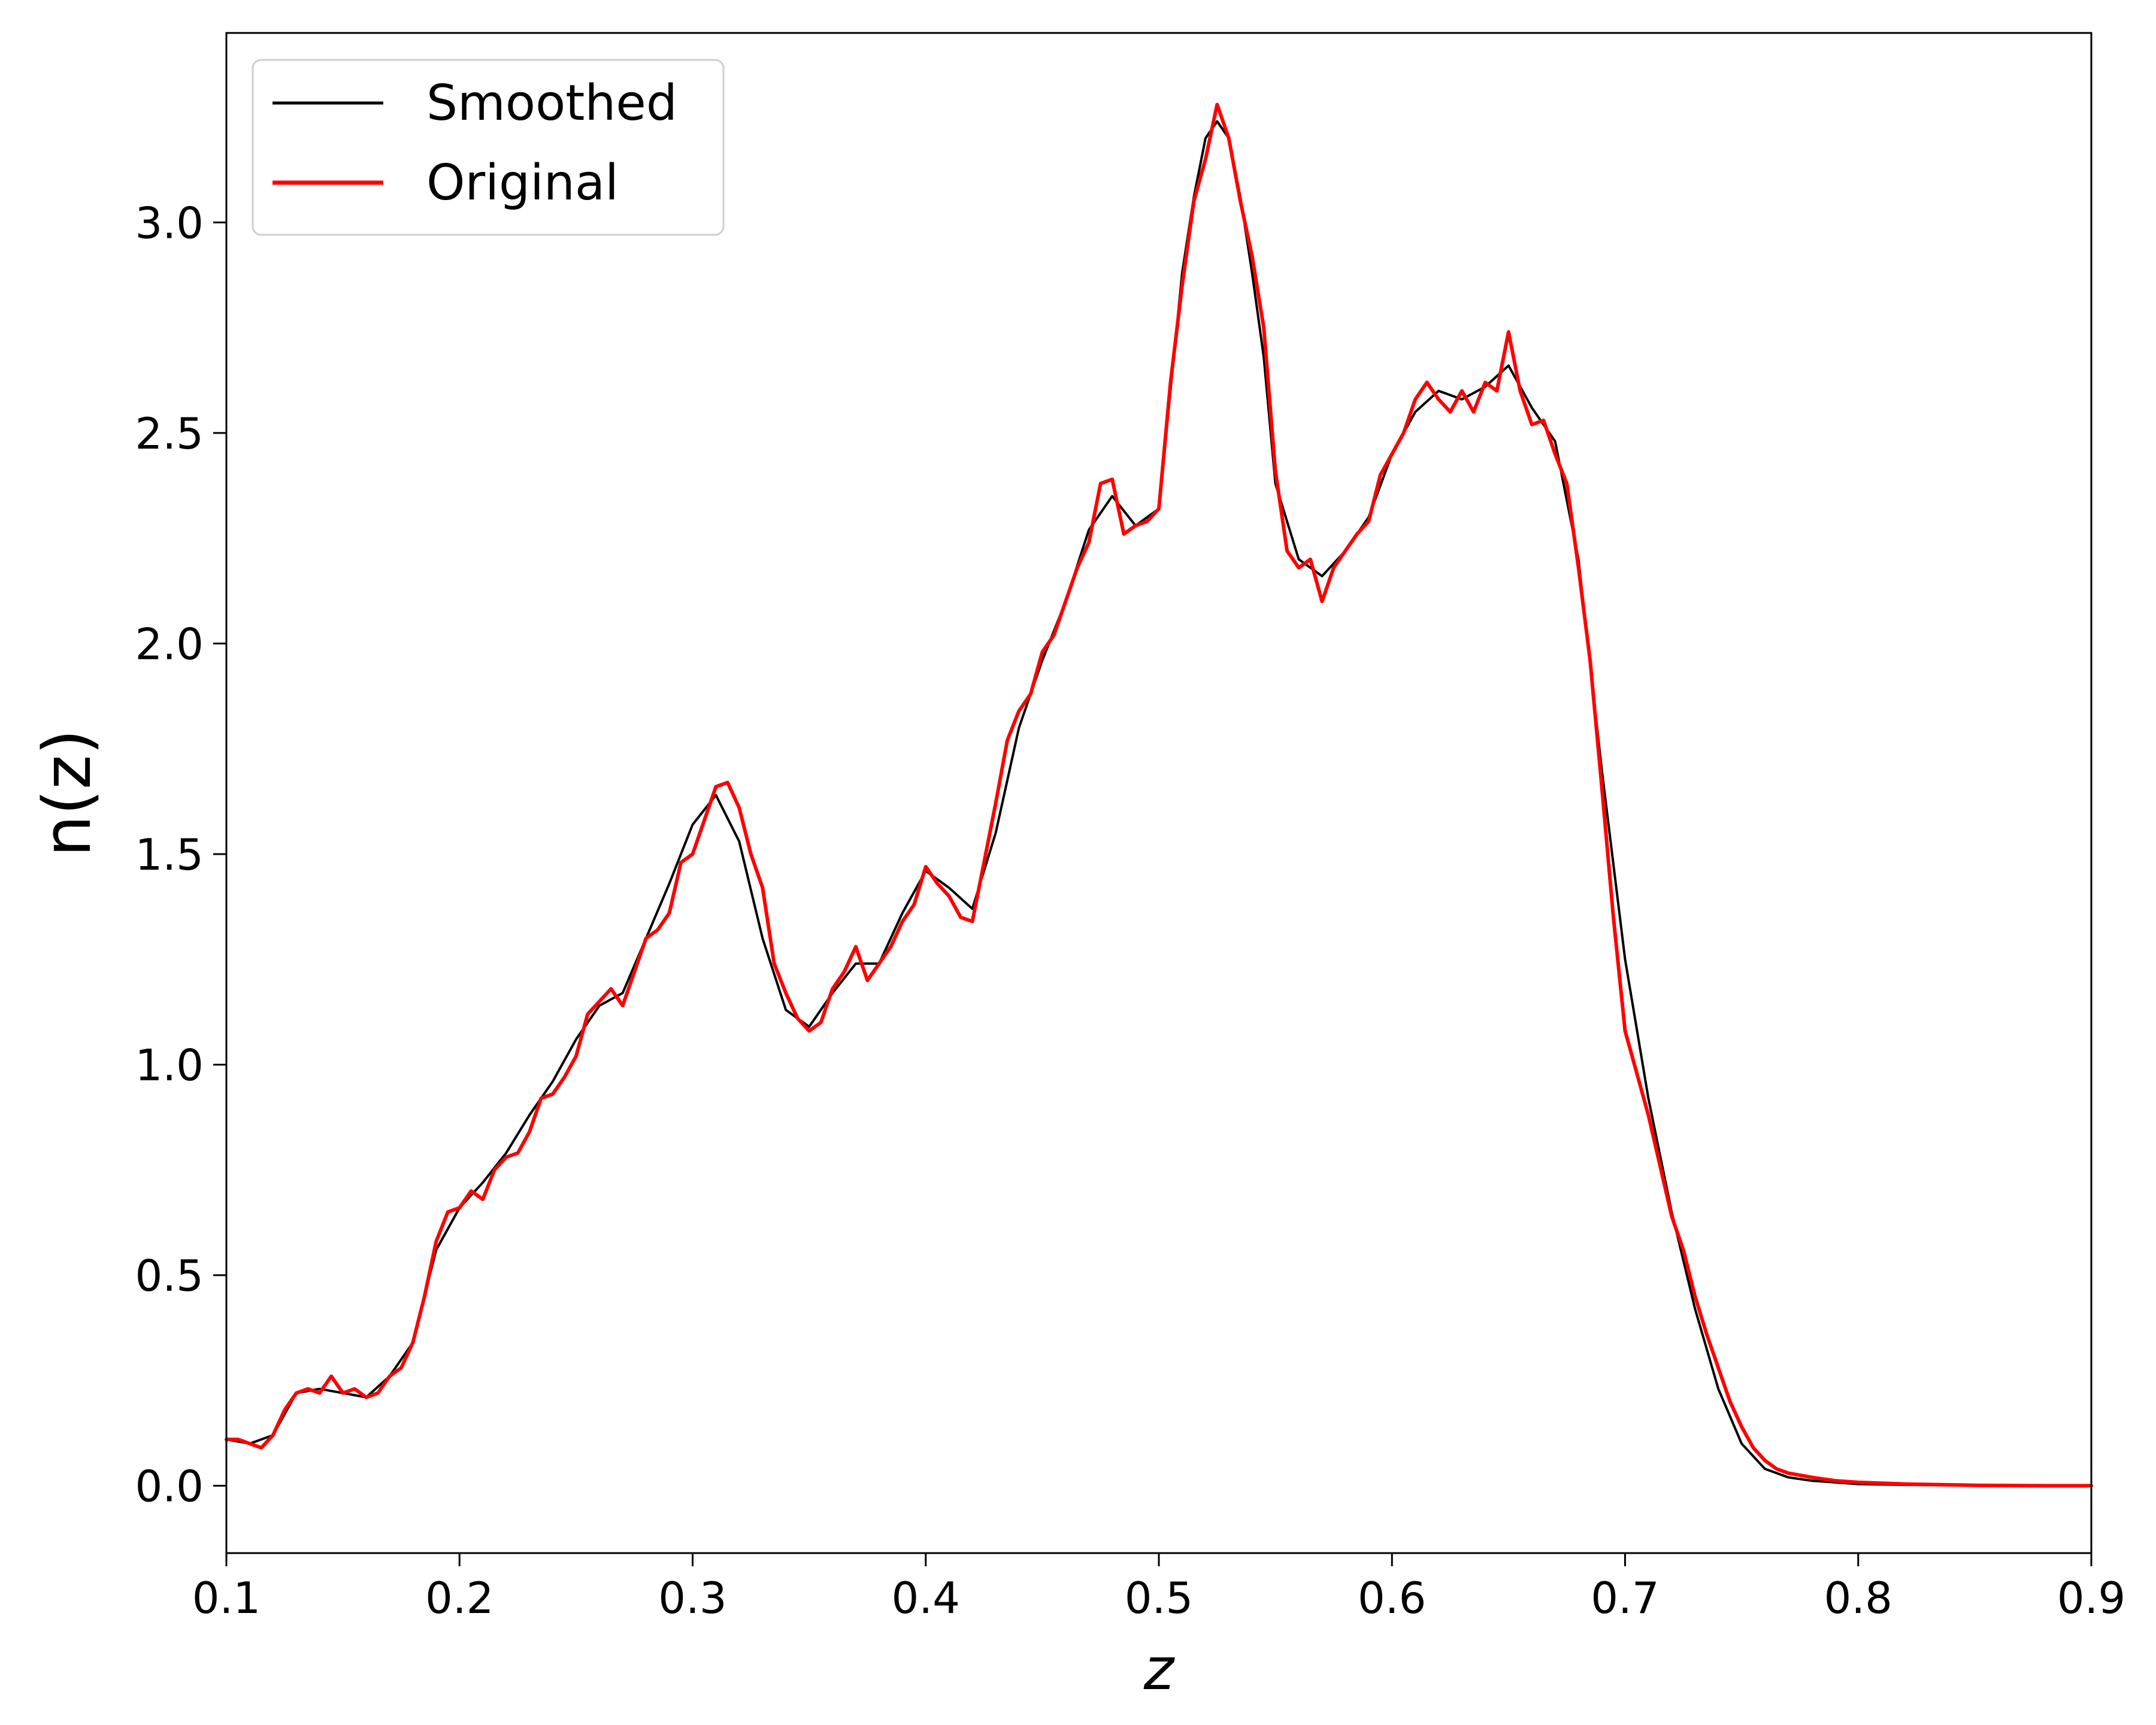  I want to click on y-axis: 0.0 0.5 1.0 1.5 2.0 2.5 3.0, so click(180, 855).